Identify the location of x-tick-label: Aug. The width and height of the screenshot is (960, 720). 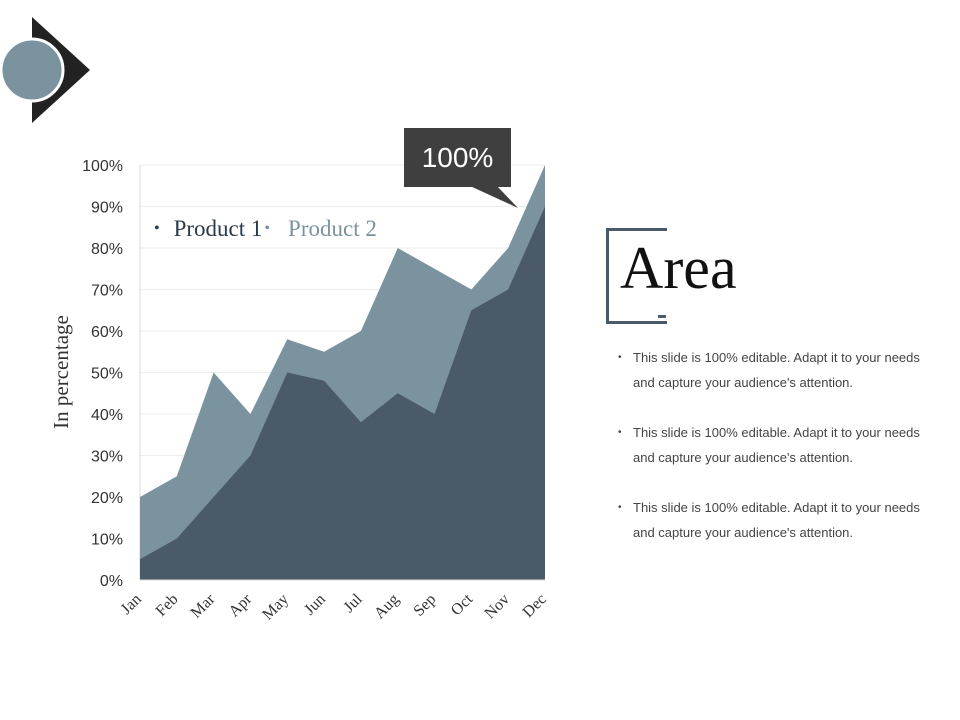
(387, 607).